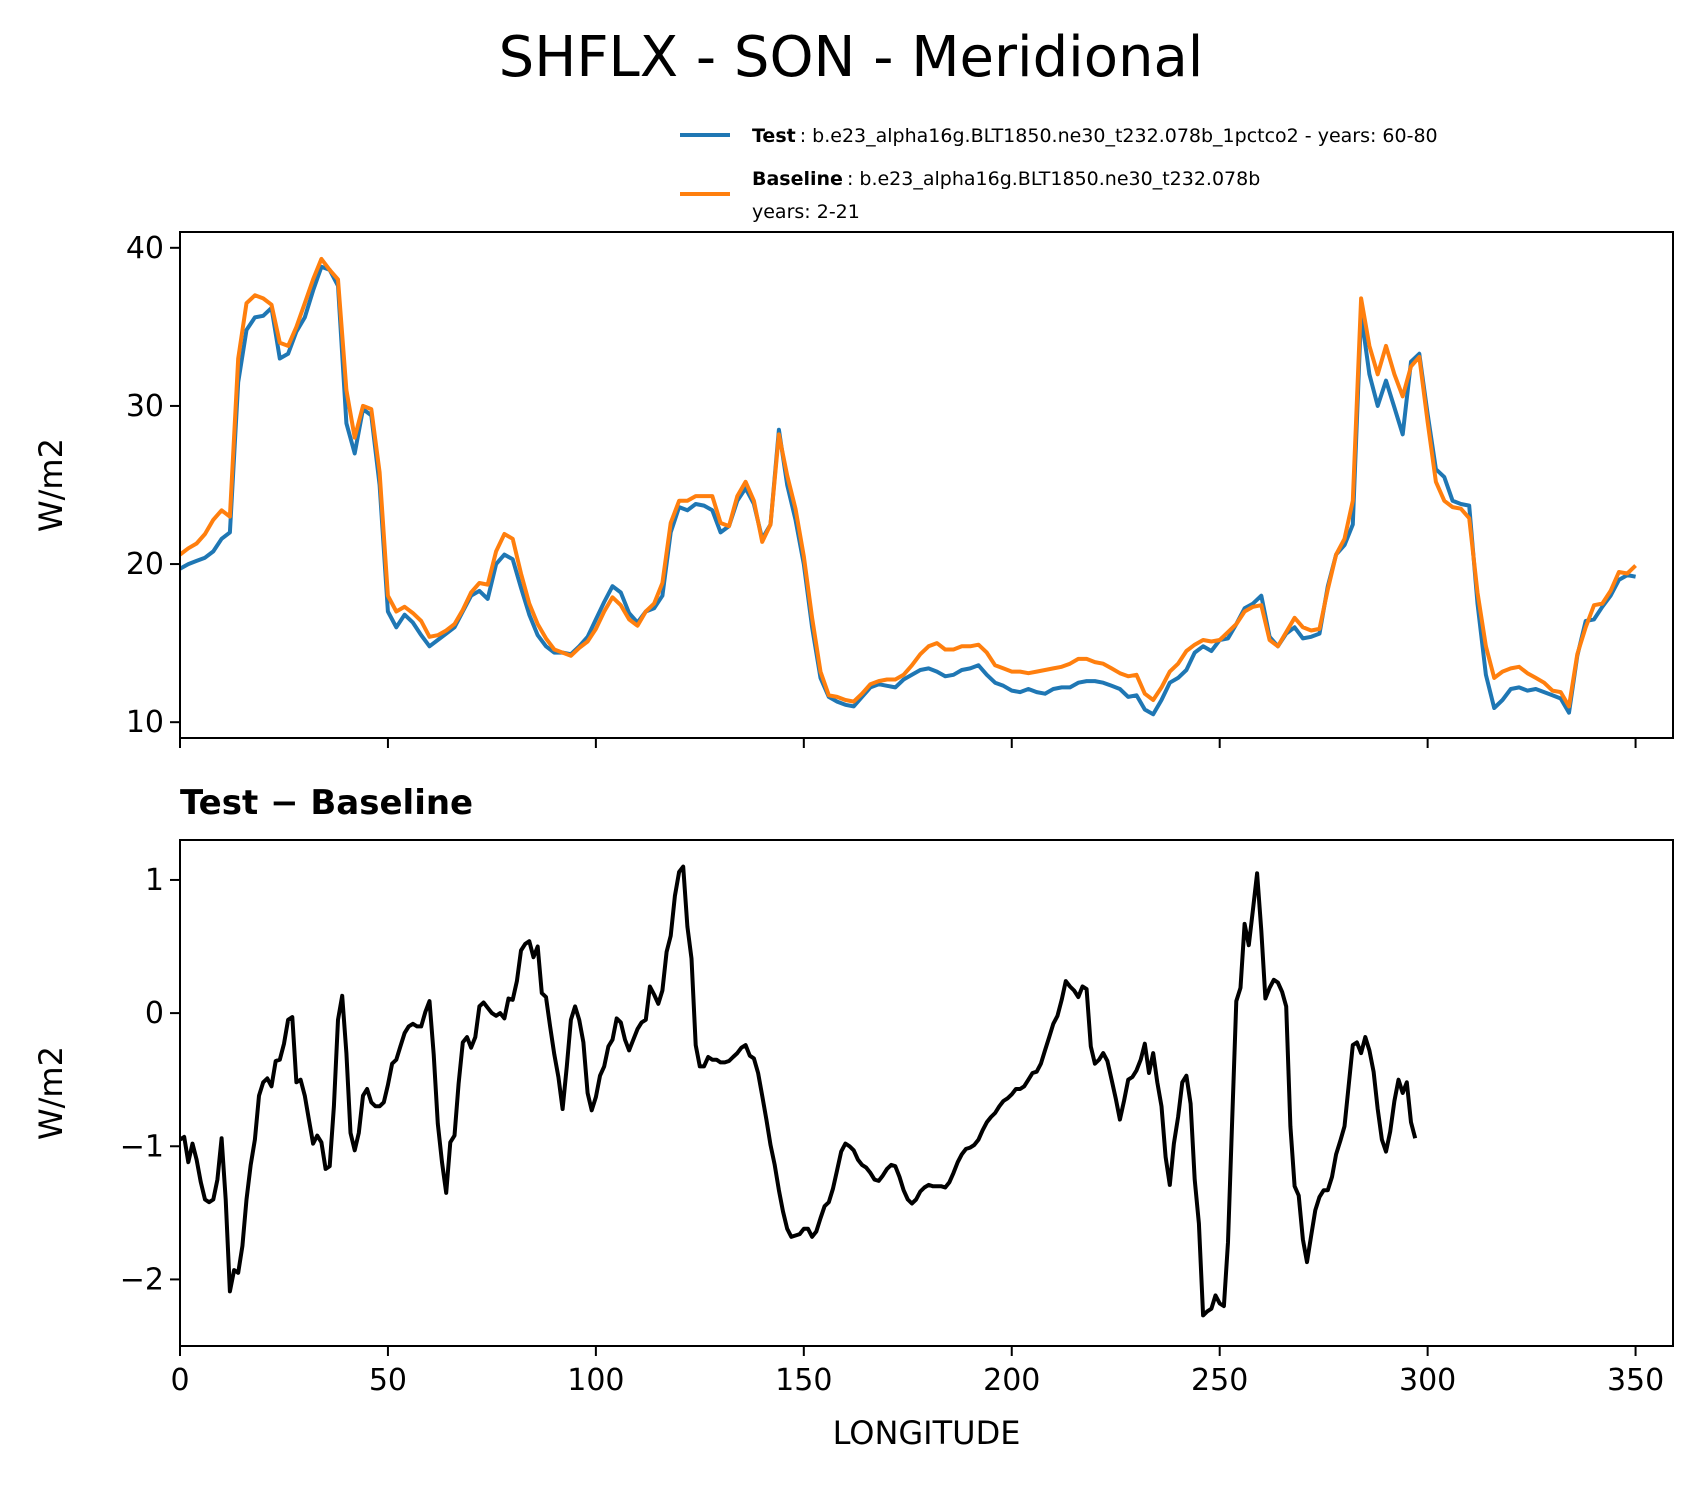 Image resolution: width=1698 pixels, height=1496 pixels. What do you see at coordinates (774, 136) in the screenshot?
I see `legend-test-name: Test` at bounding box center [774, 136].